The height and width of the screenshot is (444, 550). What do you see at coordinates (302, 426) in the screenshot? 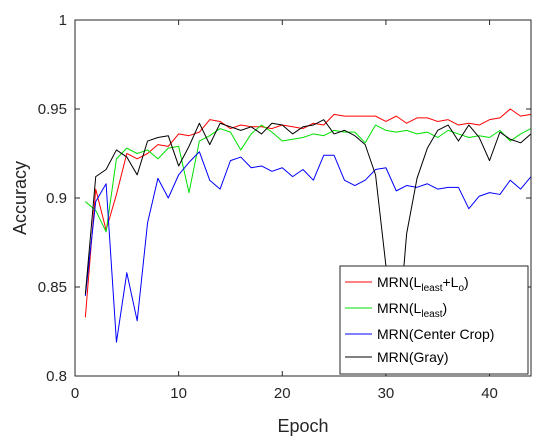
I see `x-axis-label: Epoch` at bounding box center [302, 426].